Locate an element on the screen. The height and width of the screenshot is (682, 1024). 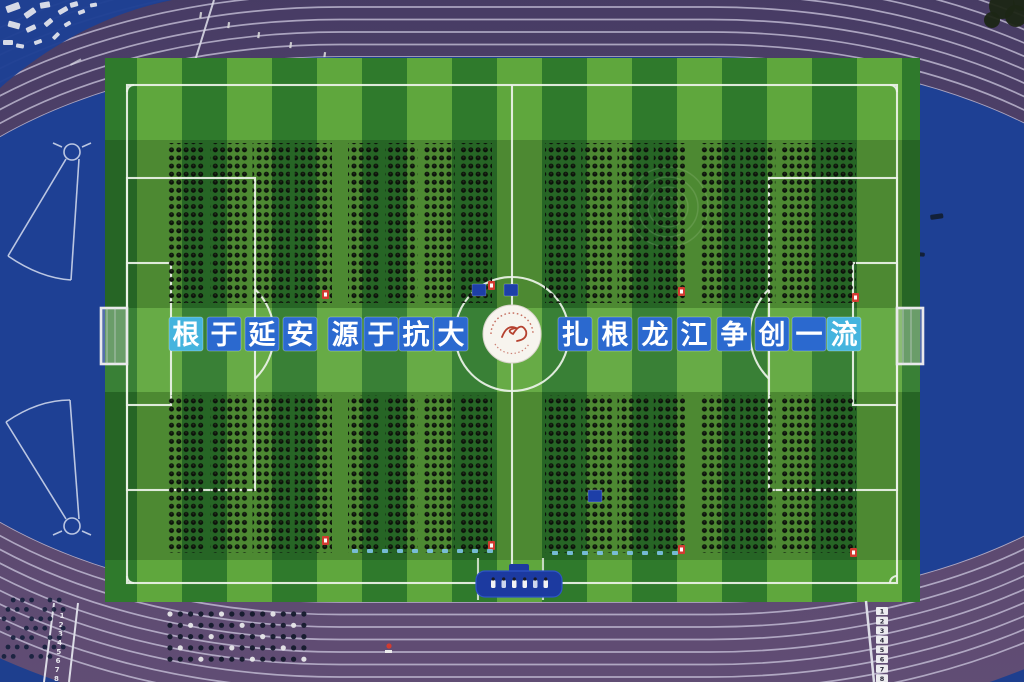
banner-sign-char: 根 is located at coordinates (615, 335).